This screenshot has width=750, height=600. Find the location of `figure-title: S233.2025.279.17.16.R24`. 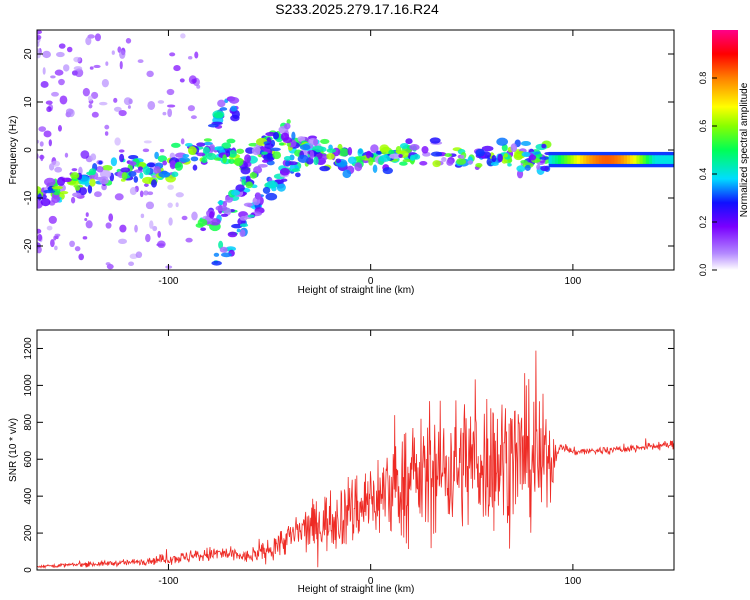

figure-title: S233.2025.279.17.16.R24 is located at coordinates (357, 9).